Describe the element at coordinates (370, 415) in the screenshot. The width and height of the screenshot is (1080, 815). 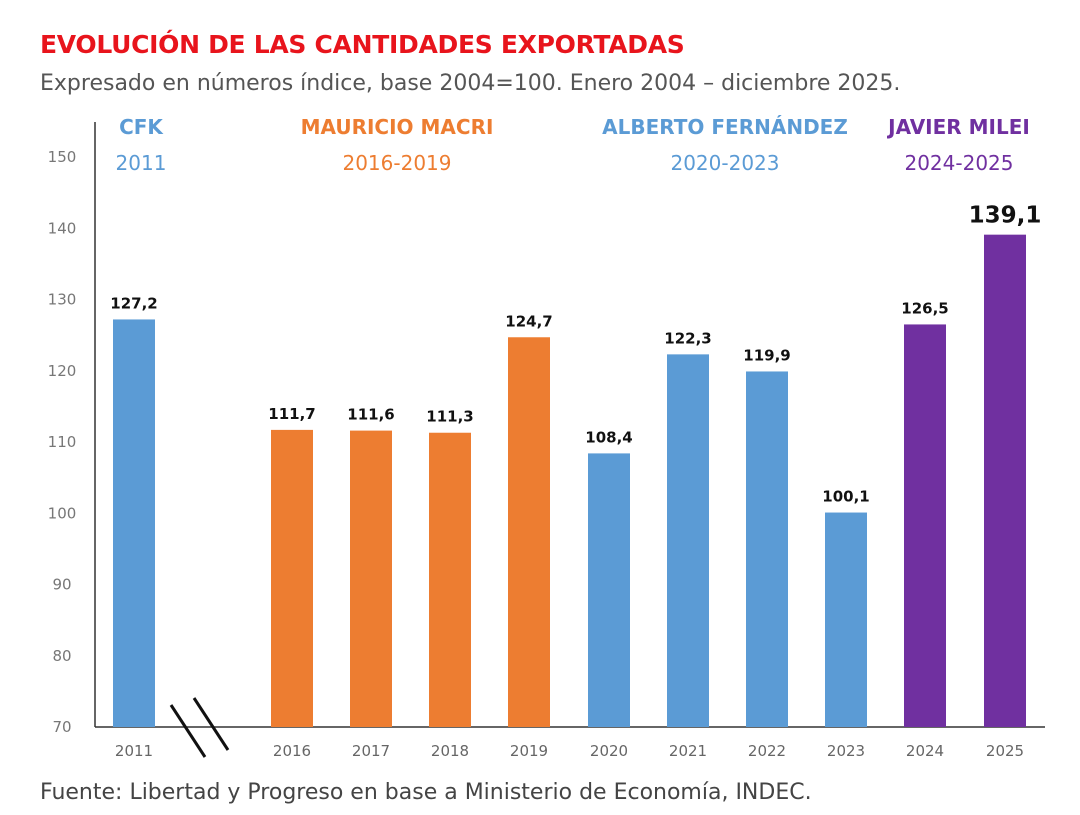
I see `data-label: 111,6` at that location.